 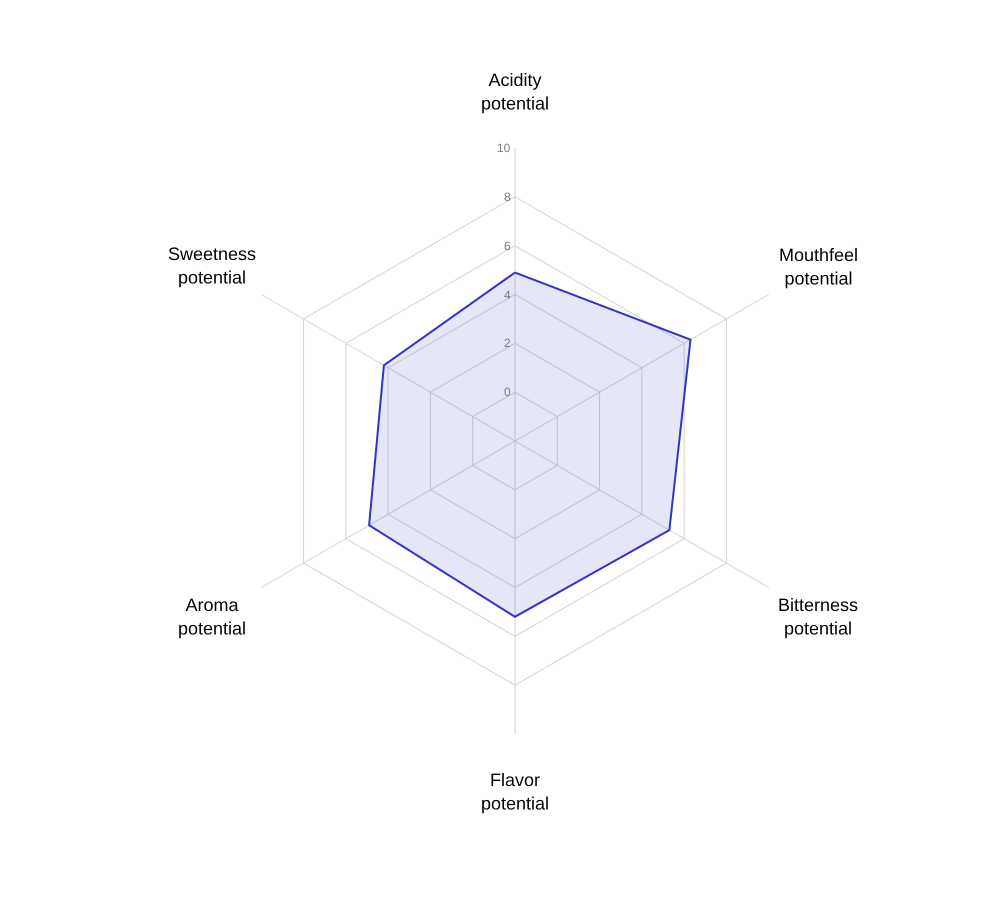 What do you see at coordinates (212, 266) in the screenshot?
I see `spoke-label: Sweetness potential` at bounding box center [212, 266].